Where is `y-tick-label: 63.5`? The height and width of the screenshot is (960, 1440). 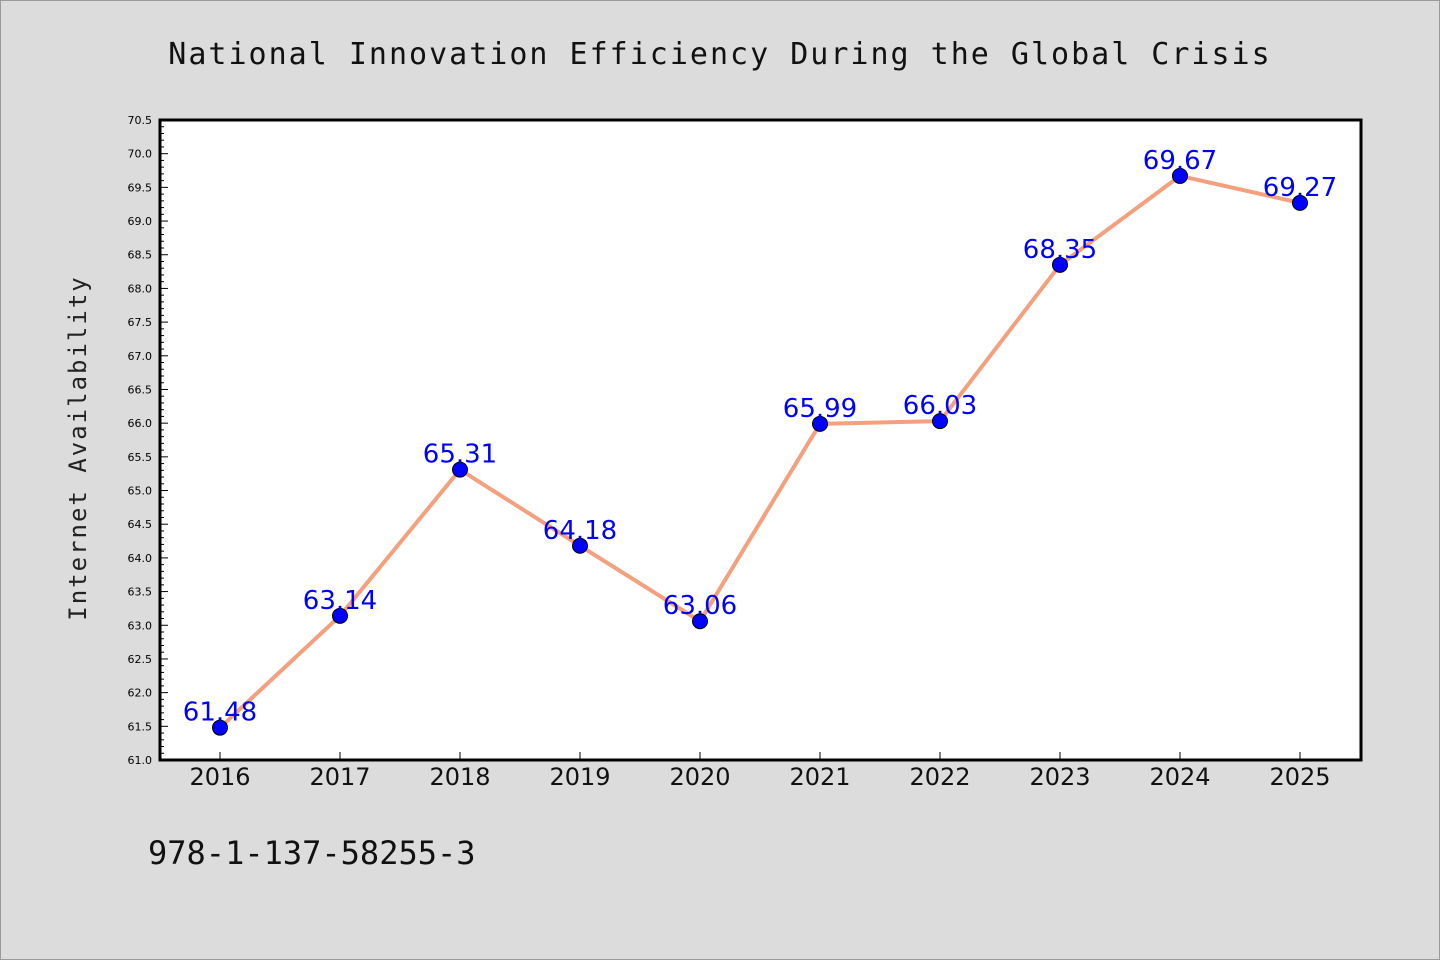
y-tick-label: 63.5 is located at coordinates (140, 592).